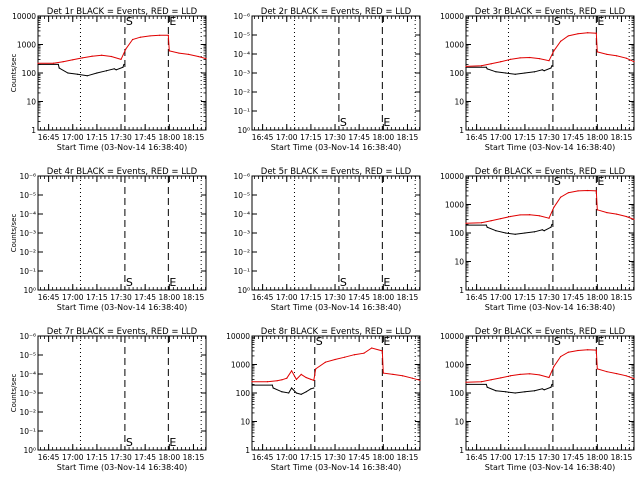 The image size is (640, 480). I want to click on y-tick-label: 10, so click(31, 102).